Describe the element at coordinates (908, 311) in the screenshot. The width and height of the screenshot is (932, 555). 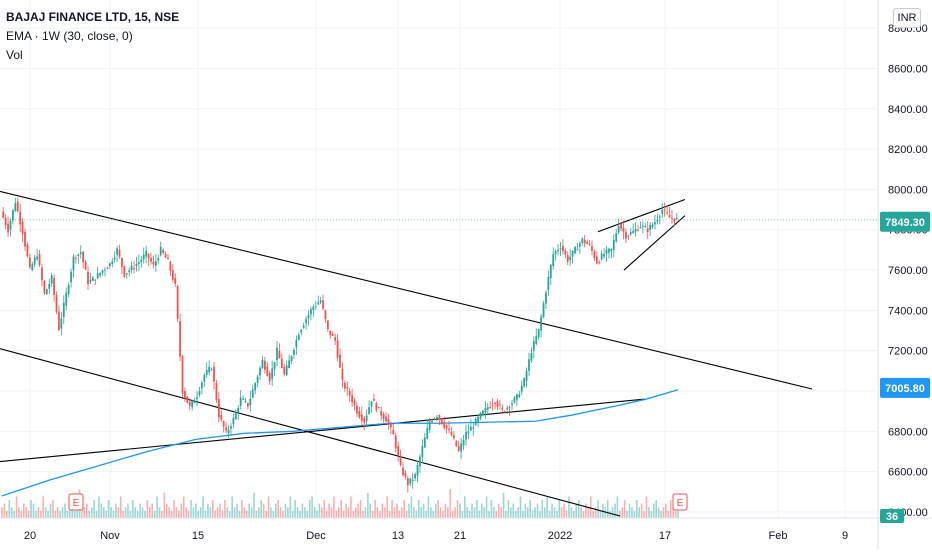
I see `price-tick-label: 7400.00` at that location.